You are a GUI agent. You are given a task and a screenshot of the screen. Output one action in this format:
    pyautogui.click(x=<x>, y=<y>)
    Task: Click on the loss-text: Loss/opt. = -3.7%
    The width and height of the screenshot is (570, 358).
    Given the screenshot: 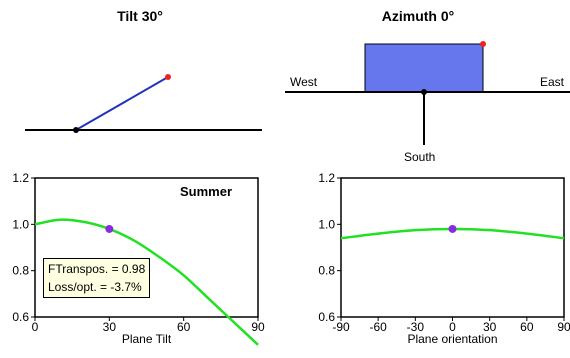 What is the action you would take?
    pyautogui.click(x=95, y=287)
    